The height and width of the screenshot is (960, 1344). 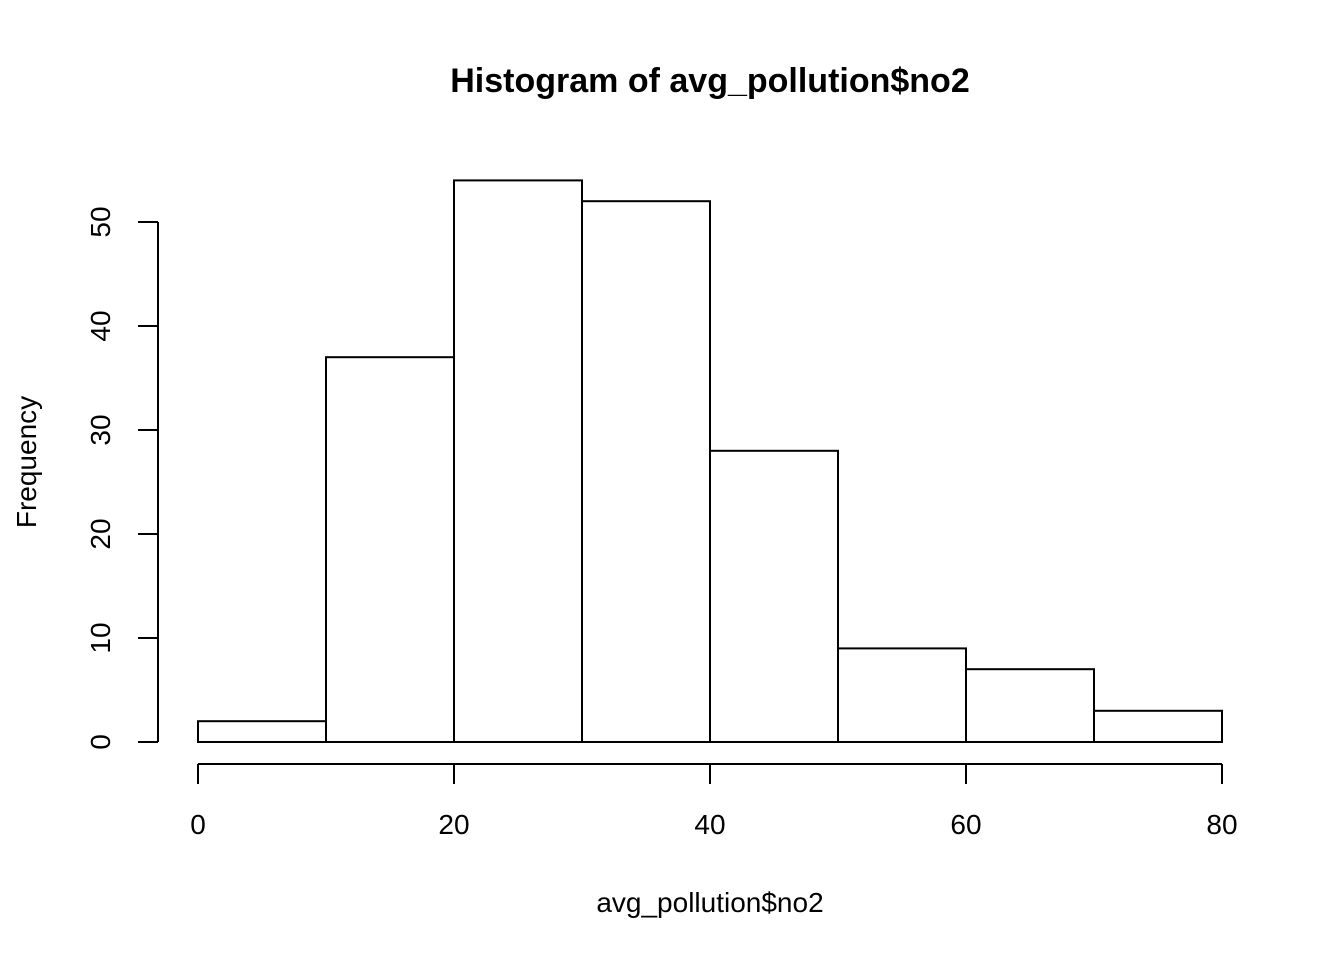 What do you see at coordinates (100, 637) in the screenshot?
I see `y-tick-label-1: 10` at bounding box center [100, 637].